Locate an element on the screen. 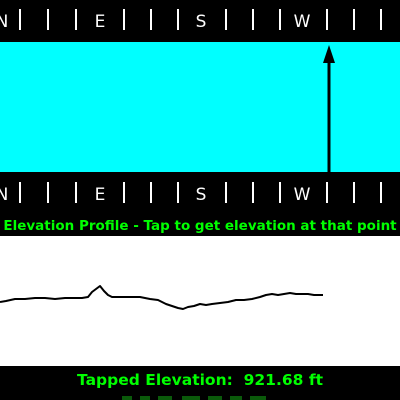  tapped-elevation-readout: Tapped Elevation: 921.68 ft is located at coordinates (200, 380).